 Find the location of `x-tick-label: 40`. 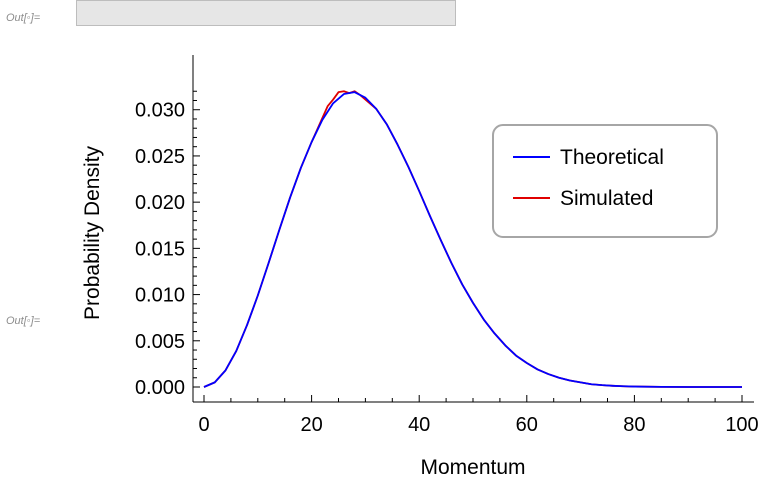

x-tick-label: 40 is located at coordinates (419, 425).